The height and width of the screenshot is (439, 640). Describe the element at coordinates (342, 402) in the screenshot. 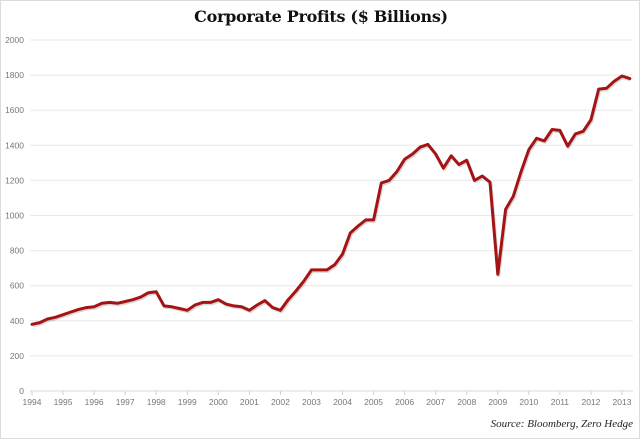

I see `x-tick-label: 2004` at that location.